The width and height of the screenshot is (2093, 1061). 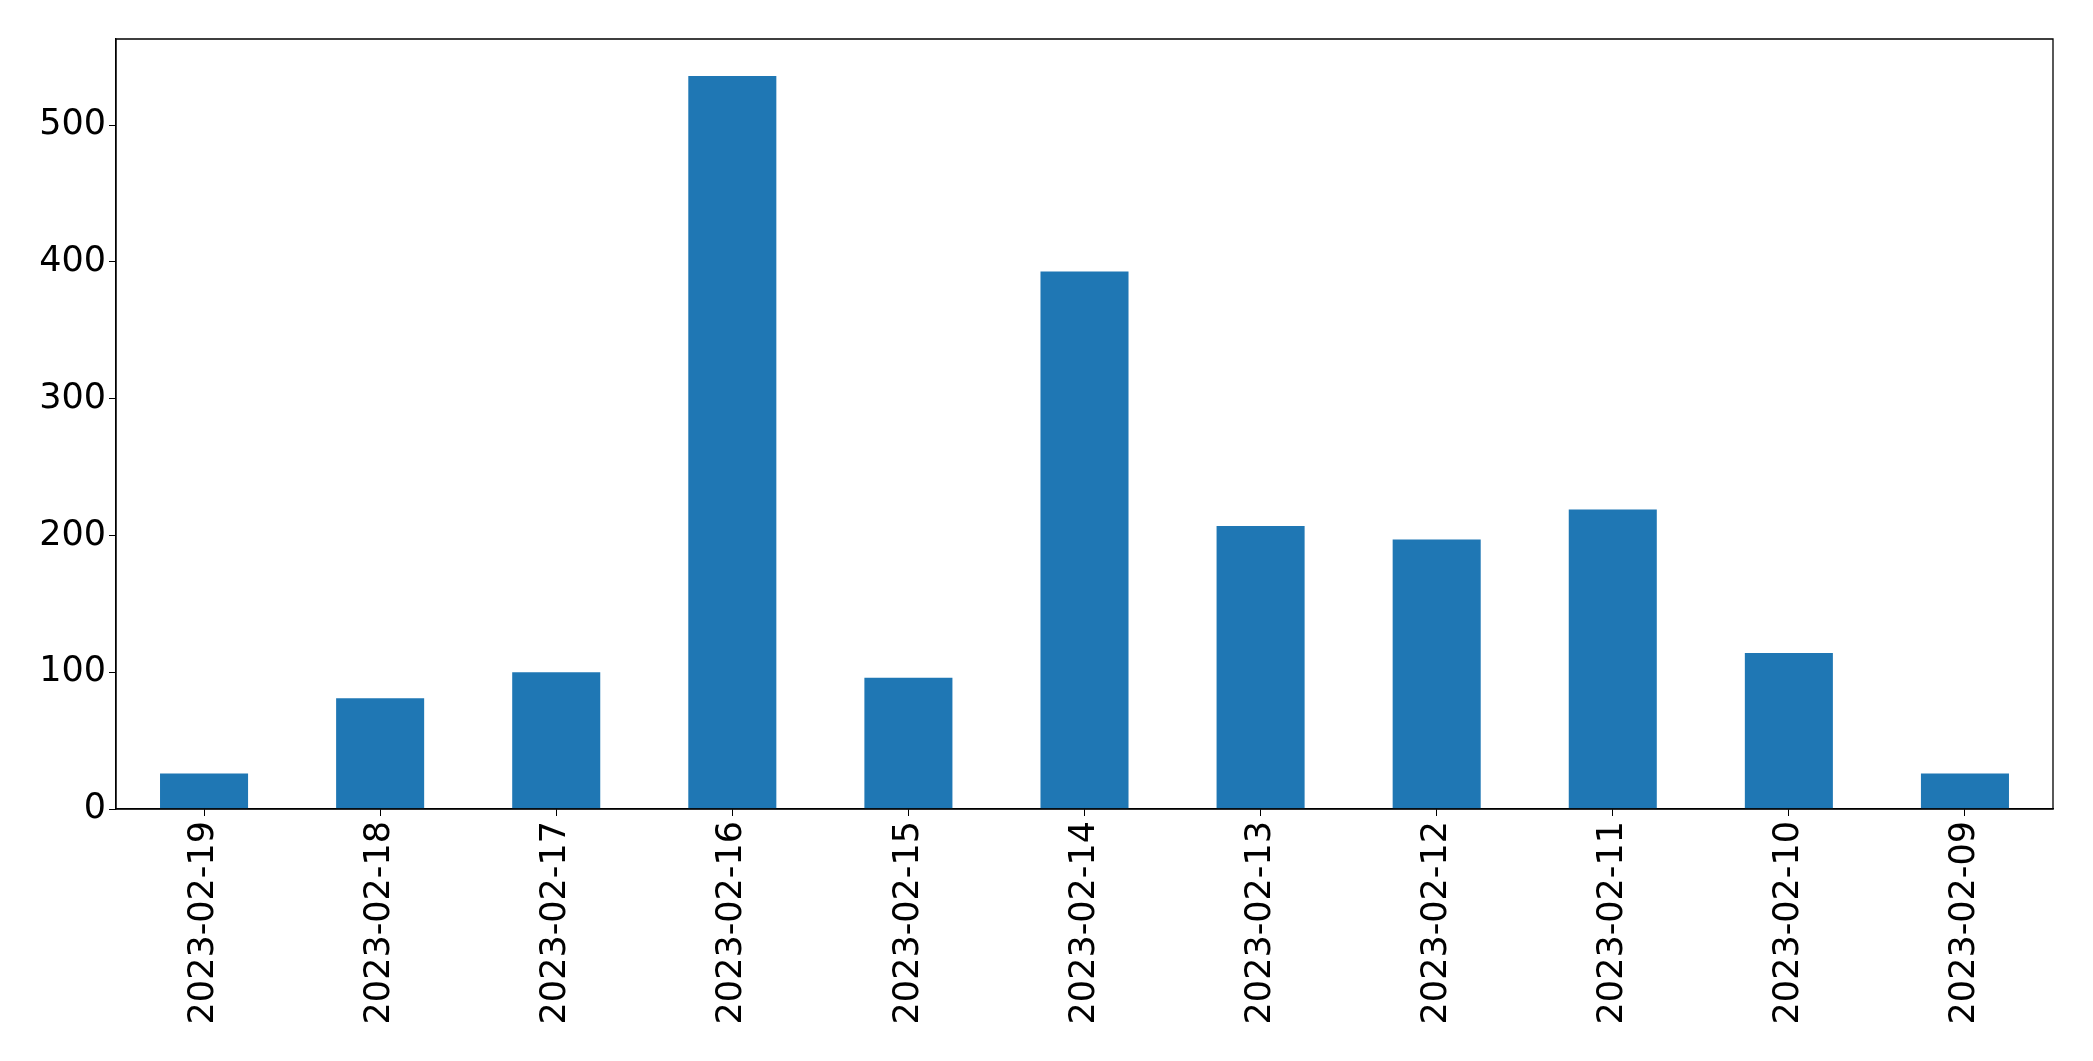 What do you see at coordinates (72, 122) in the screenshot?
I see `y-tick-label: 500` at bounding box center [72, 122].